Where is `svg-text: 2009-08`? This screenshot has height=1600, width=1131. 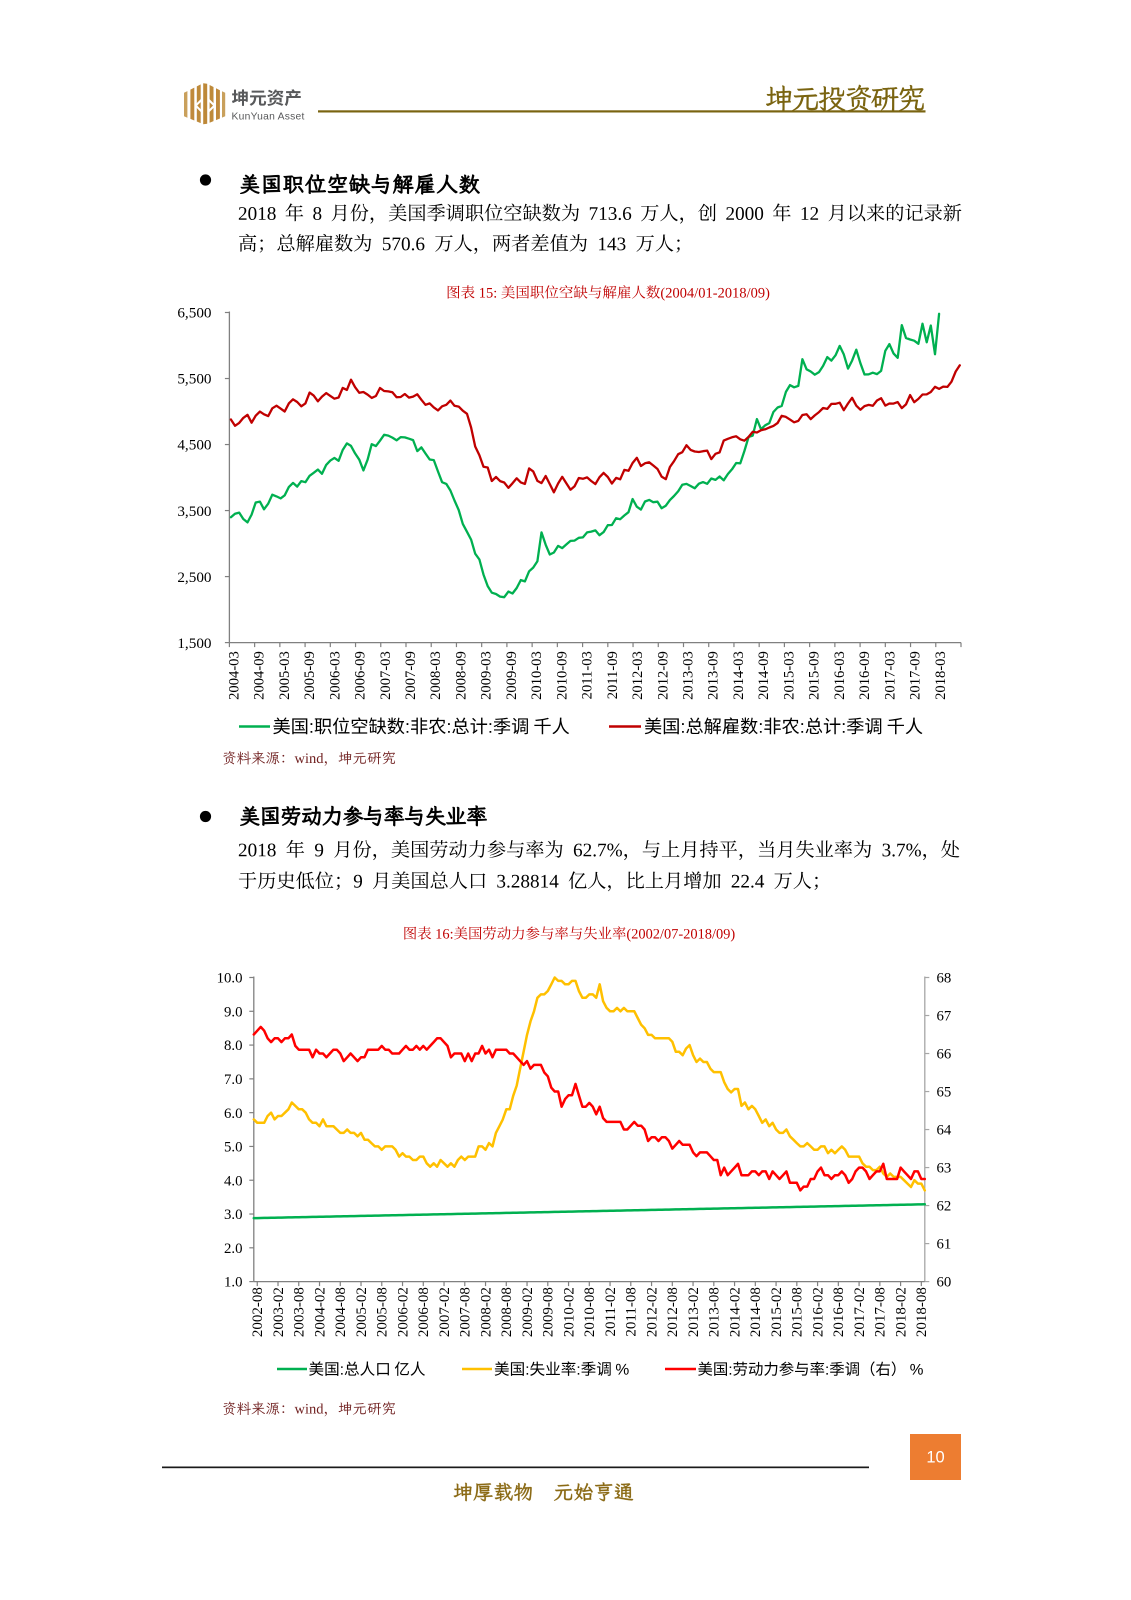
svg-text: 2009-08 is located at coordinates (549, 1312).